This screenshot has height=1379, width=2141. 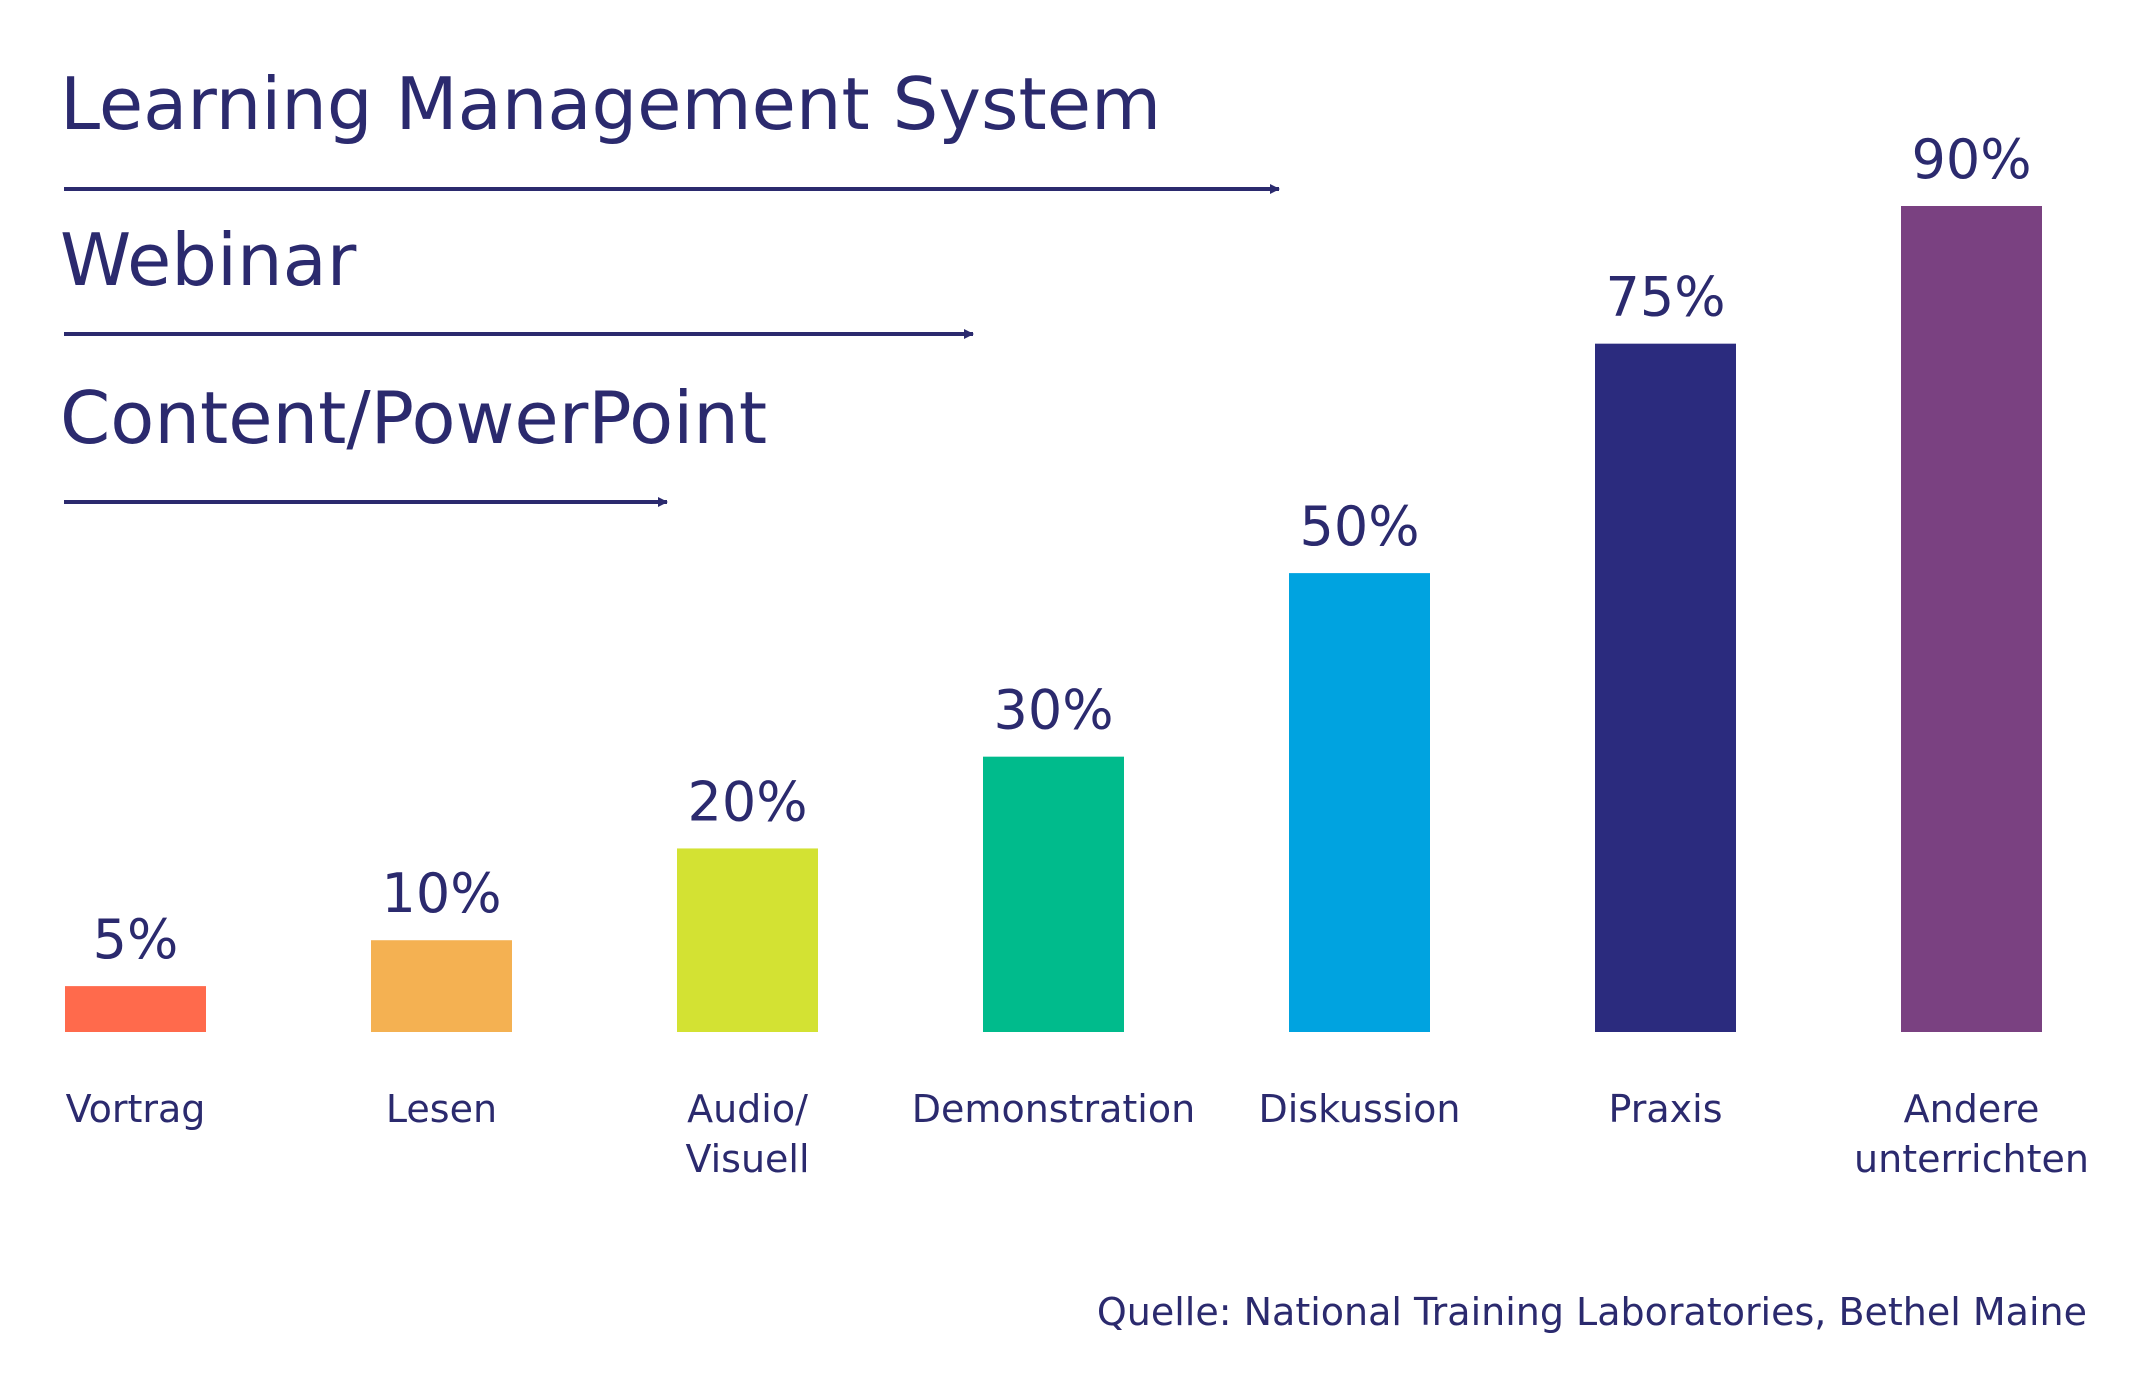 I want to click on category-label-praxis: Praxis, so click(x=1666, y=1109).